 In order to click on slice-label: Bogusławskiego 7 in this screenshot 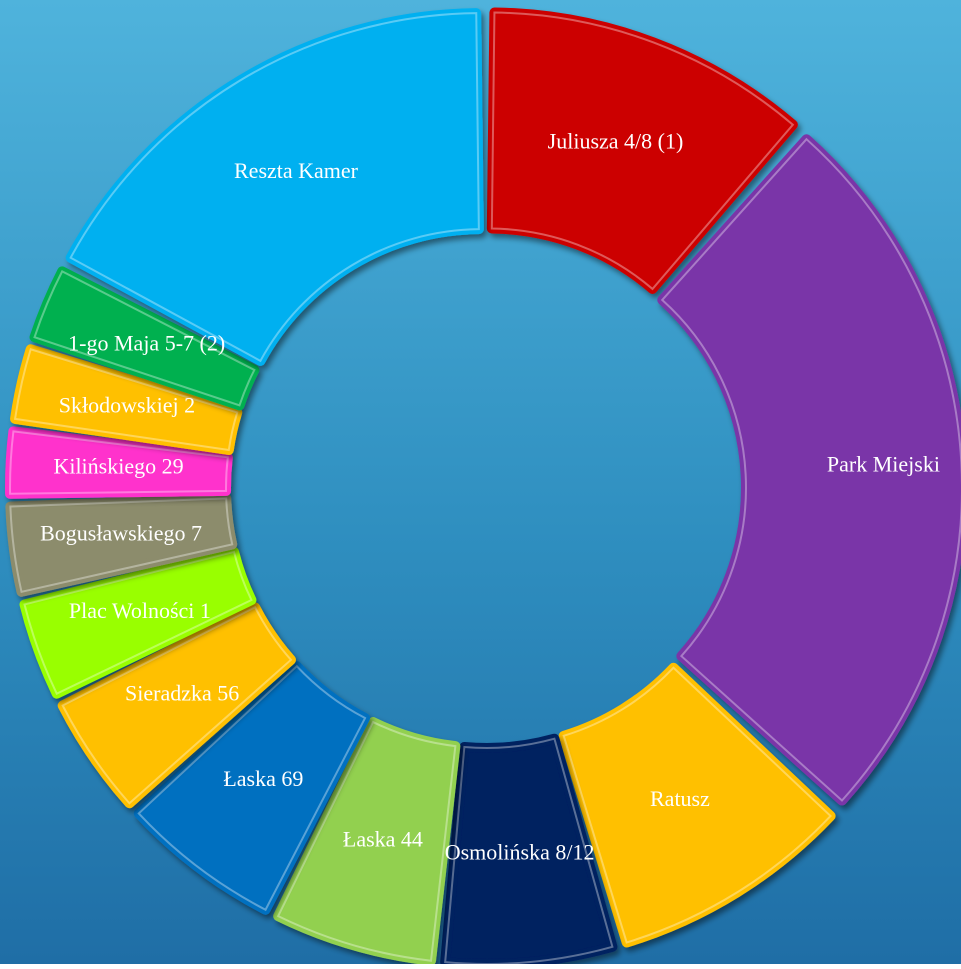, I will do `click(121, 533)`.